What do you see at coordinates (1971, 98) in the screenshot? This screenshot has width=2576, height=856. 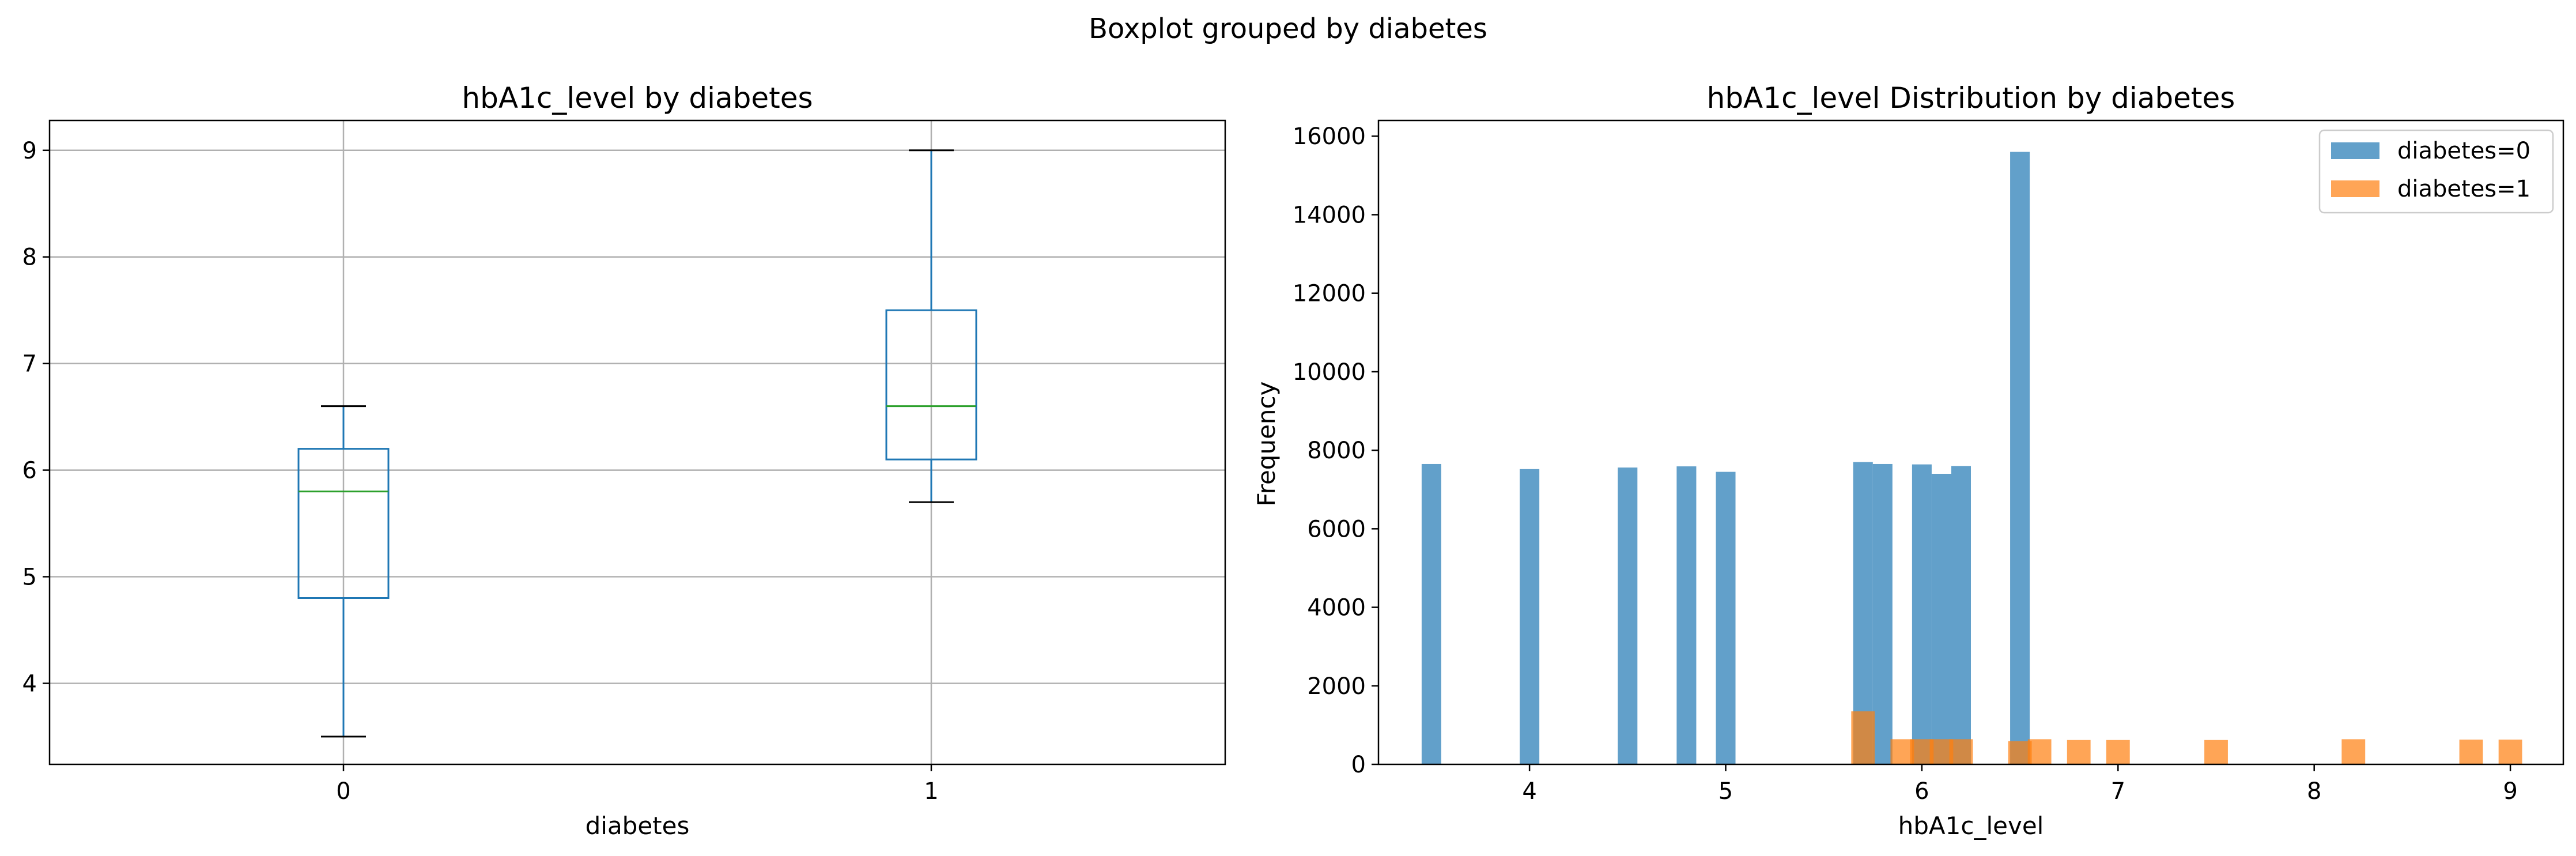 I see `histogram-title: hbA1c_level Distribution by diabetes` at bounding box center [1971, 98].